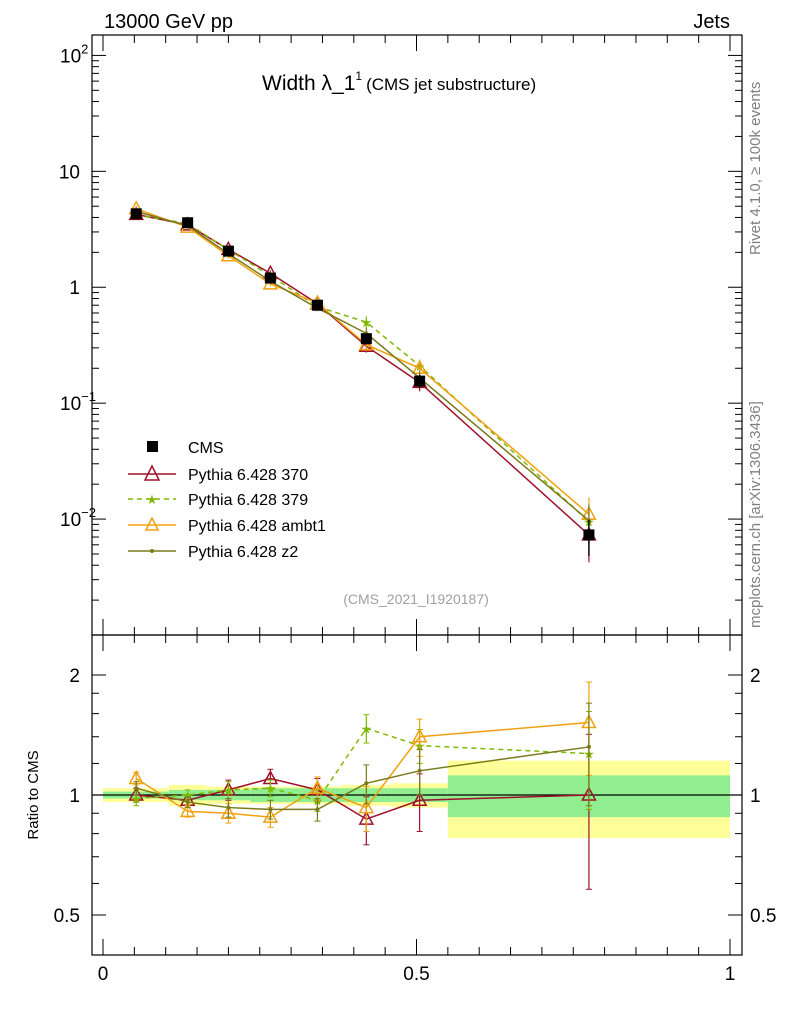 This screenshot has width=786, height=1024. I want to click on header-jets: Jets, so click(711, 22).